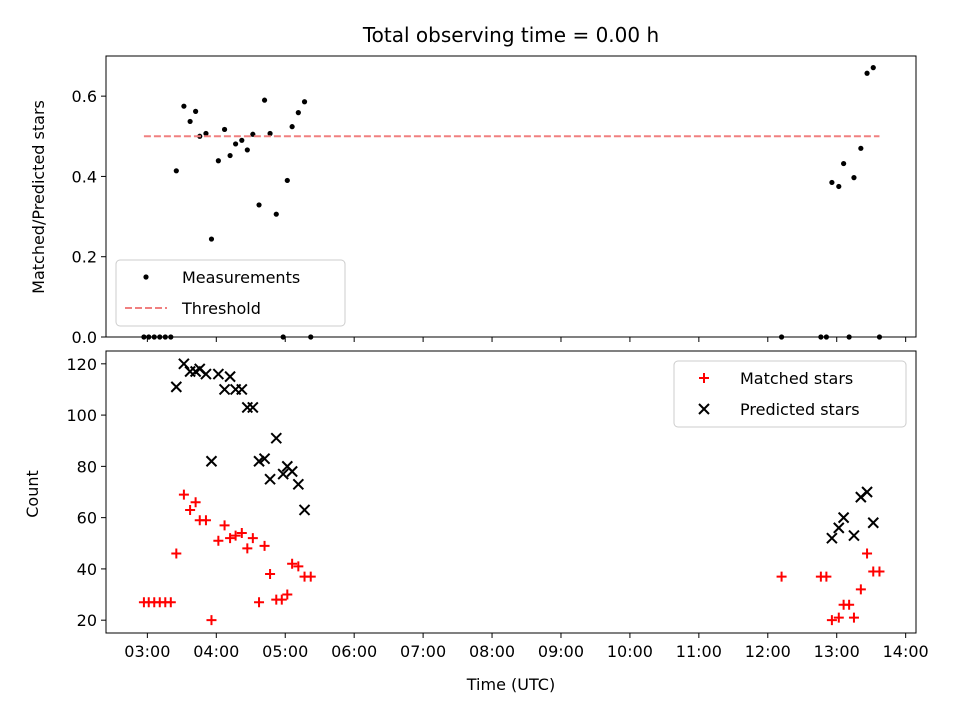 The height and width of the screenshot is (720, 960). Describe the element at coordinates (87, 620) in the screenshot. I see `bottom-y-tick-label: 20` at that location.